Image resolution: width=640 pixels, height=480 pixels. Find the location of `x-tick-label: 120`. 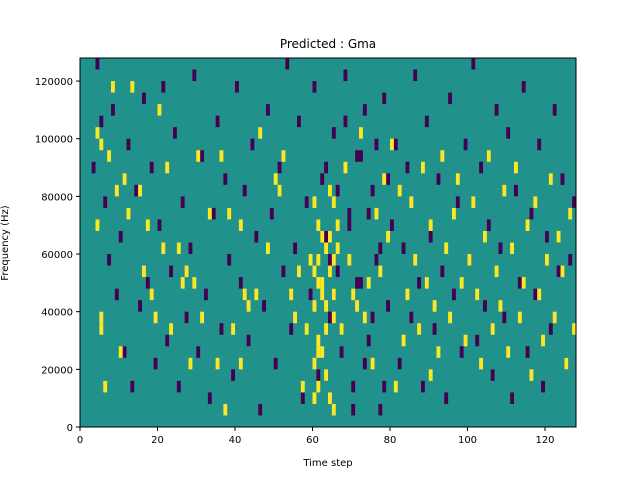

x-tick-label: 120 is located at coordinates (544, 440).